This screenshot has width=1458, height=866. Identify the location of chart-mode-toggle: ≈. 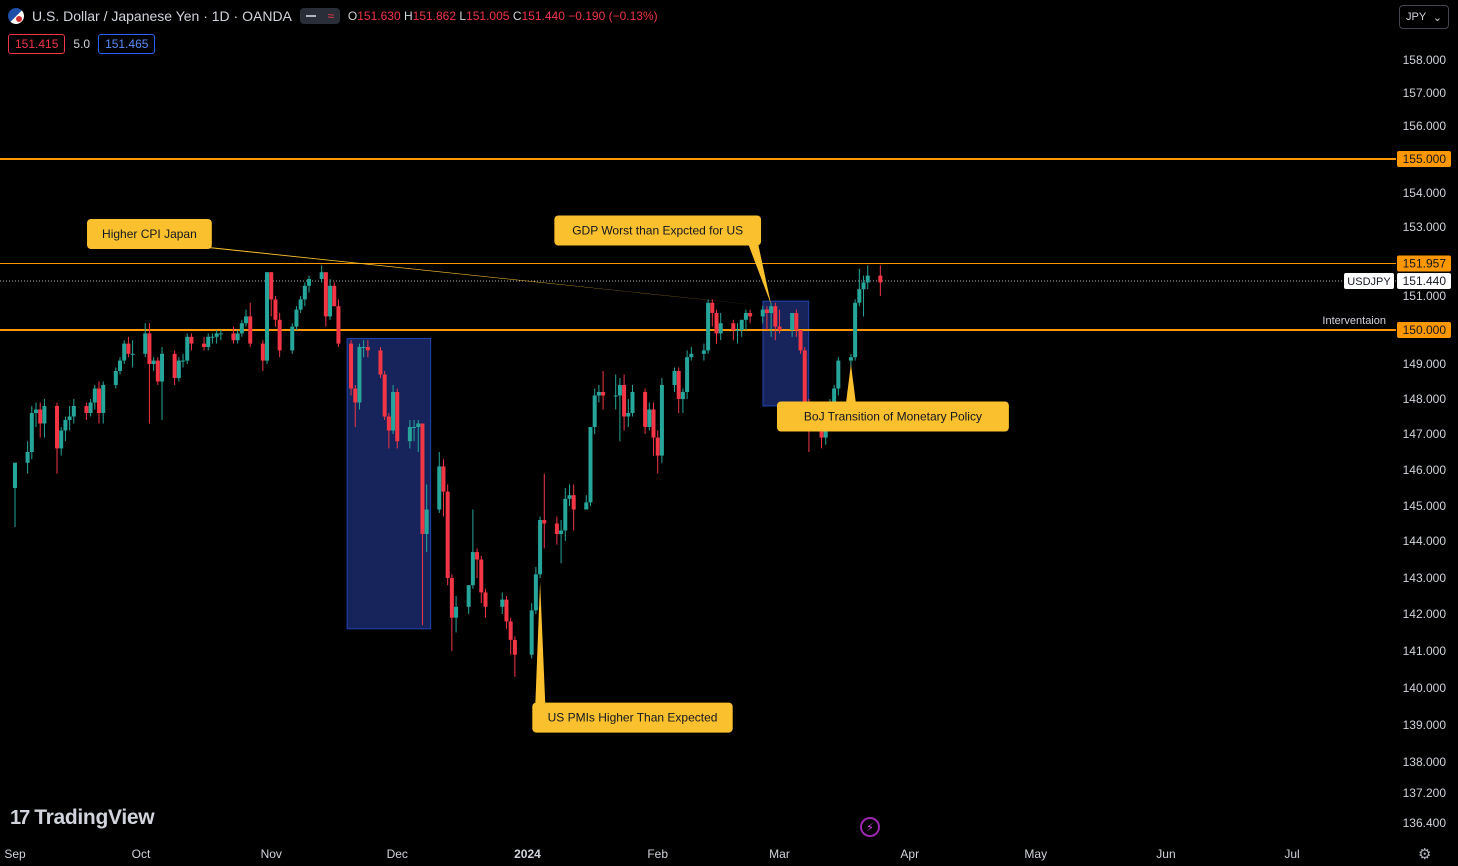
(319, 16).